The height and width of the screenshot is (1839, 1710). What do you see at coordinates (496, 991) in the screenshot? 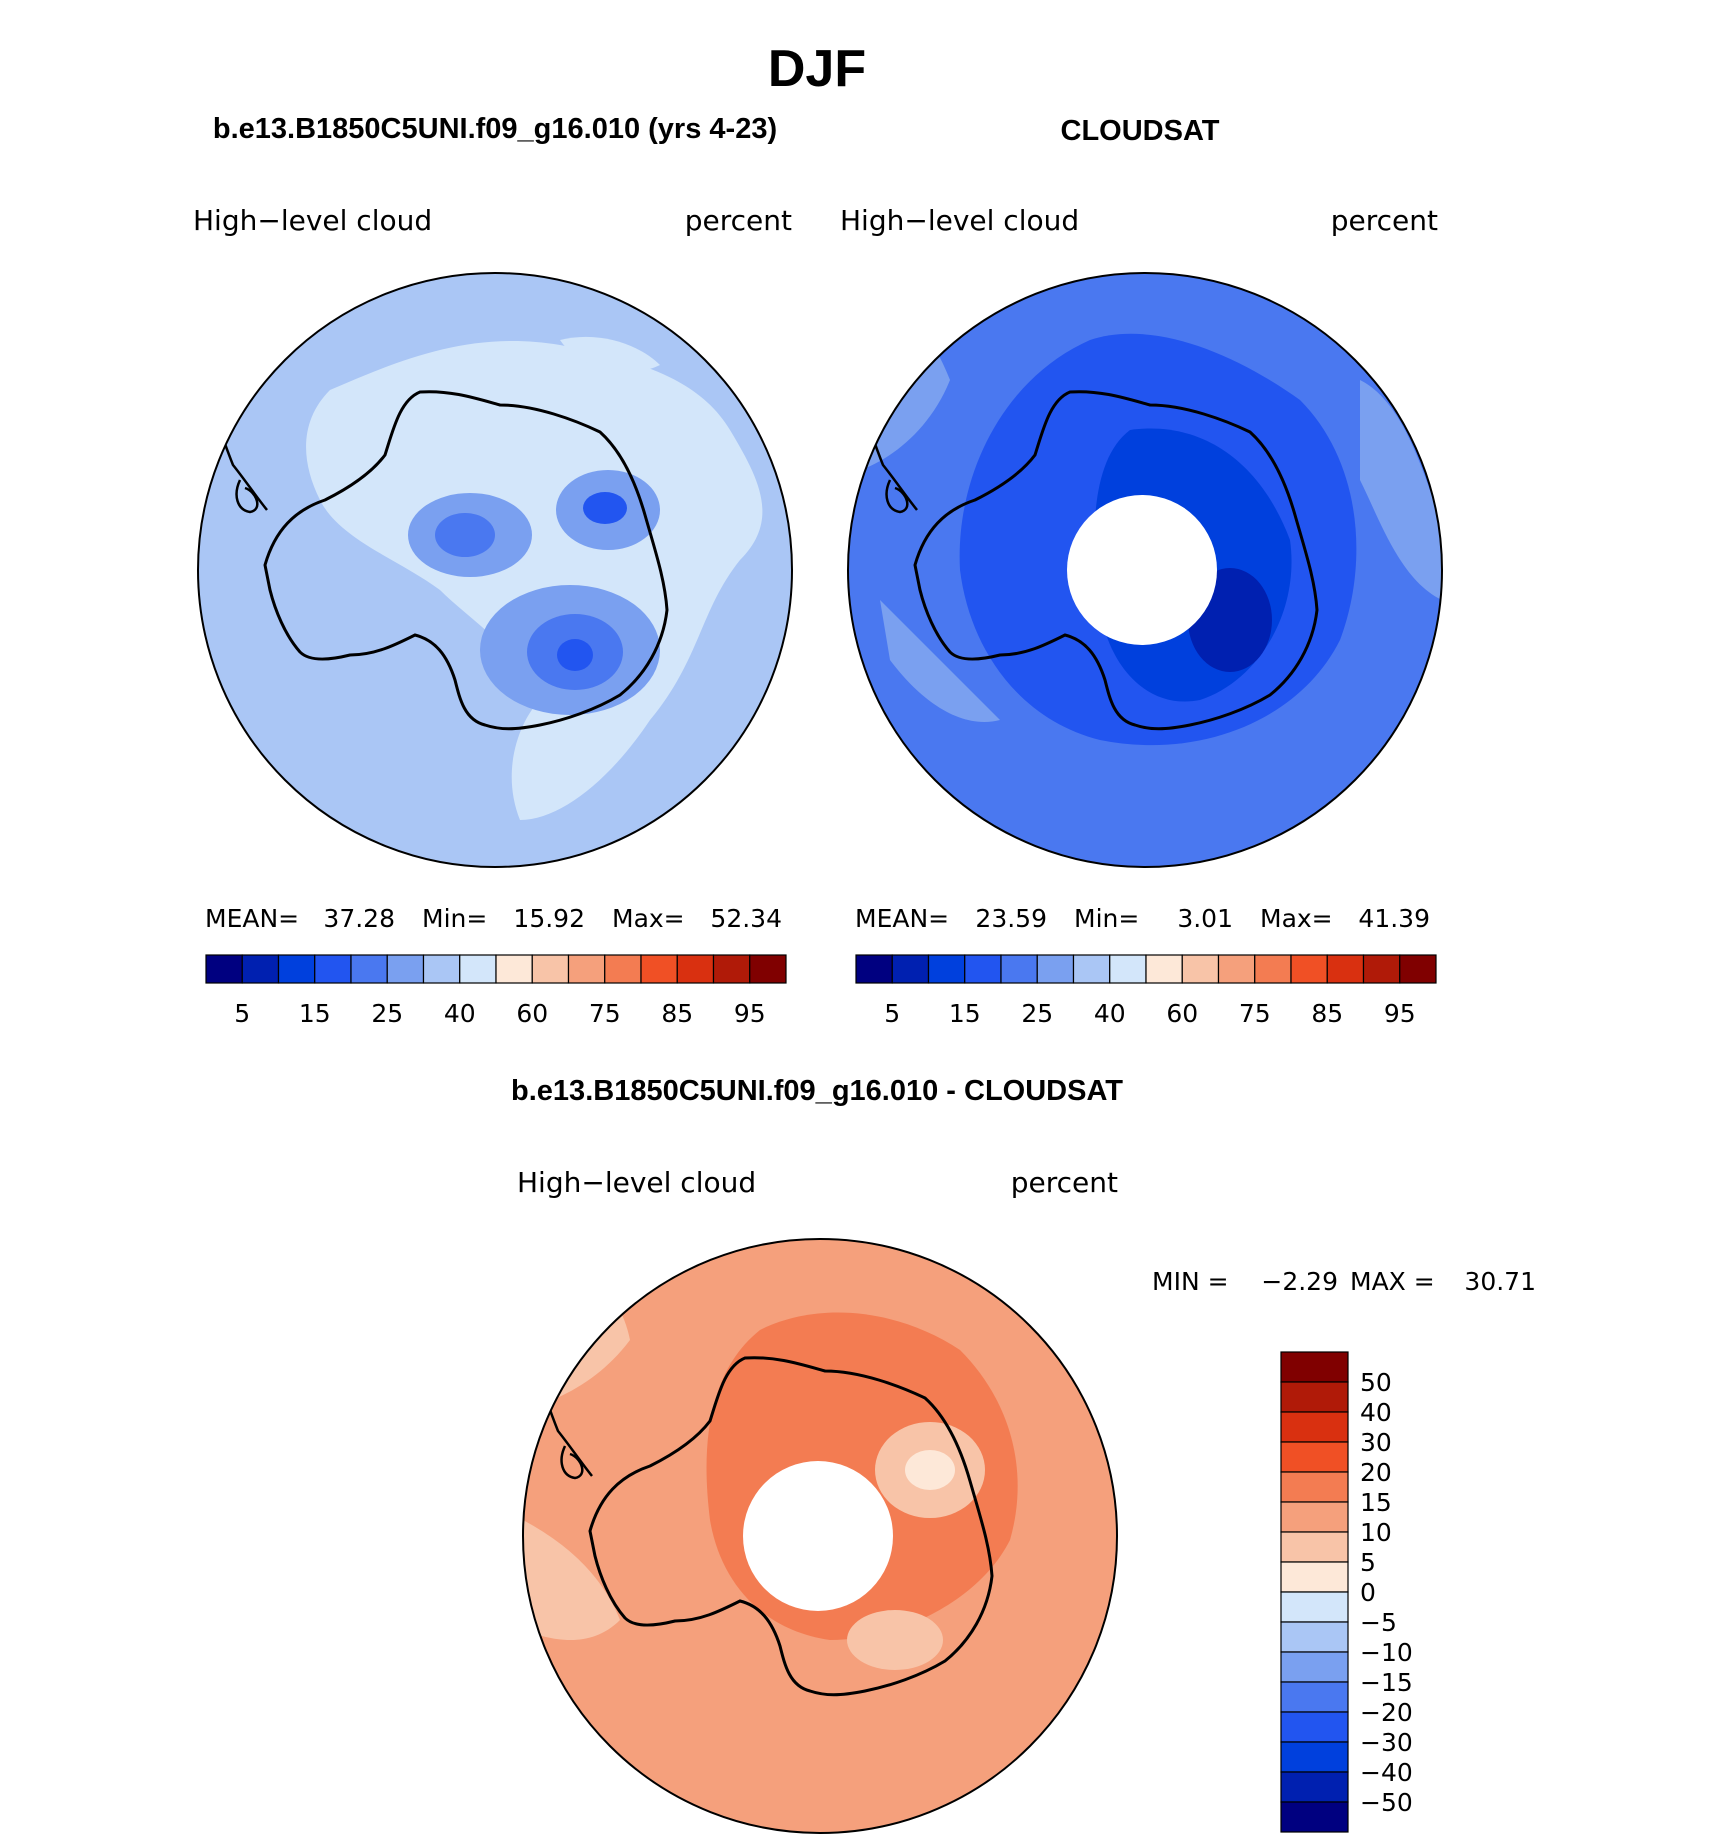
I see `panel-1-colorbar: 5 15 25 40 60 75 85 95` at bounding box center [496, 991].